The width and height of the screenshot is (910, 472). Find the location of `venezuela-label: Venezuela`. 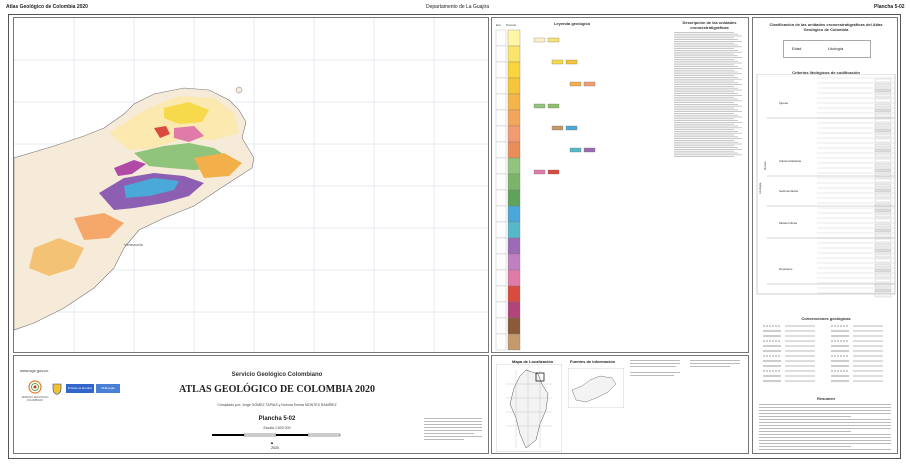

venezuela-label: Venezuela is located at coordinates (133, 244).